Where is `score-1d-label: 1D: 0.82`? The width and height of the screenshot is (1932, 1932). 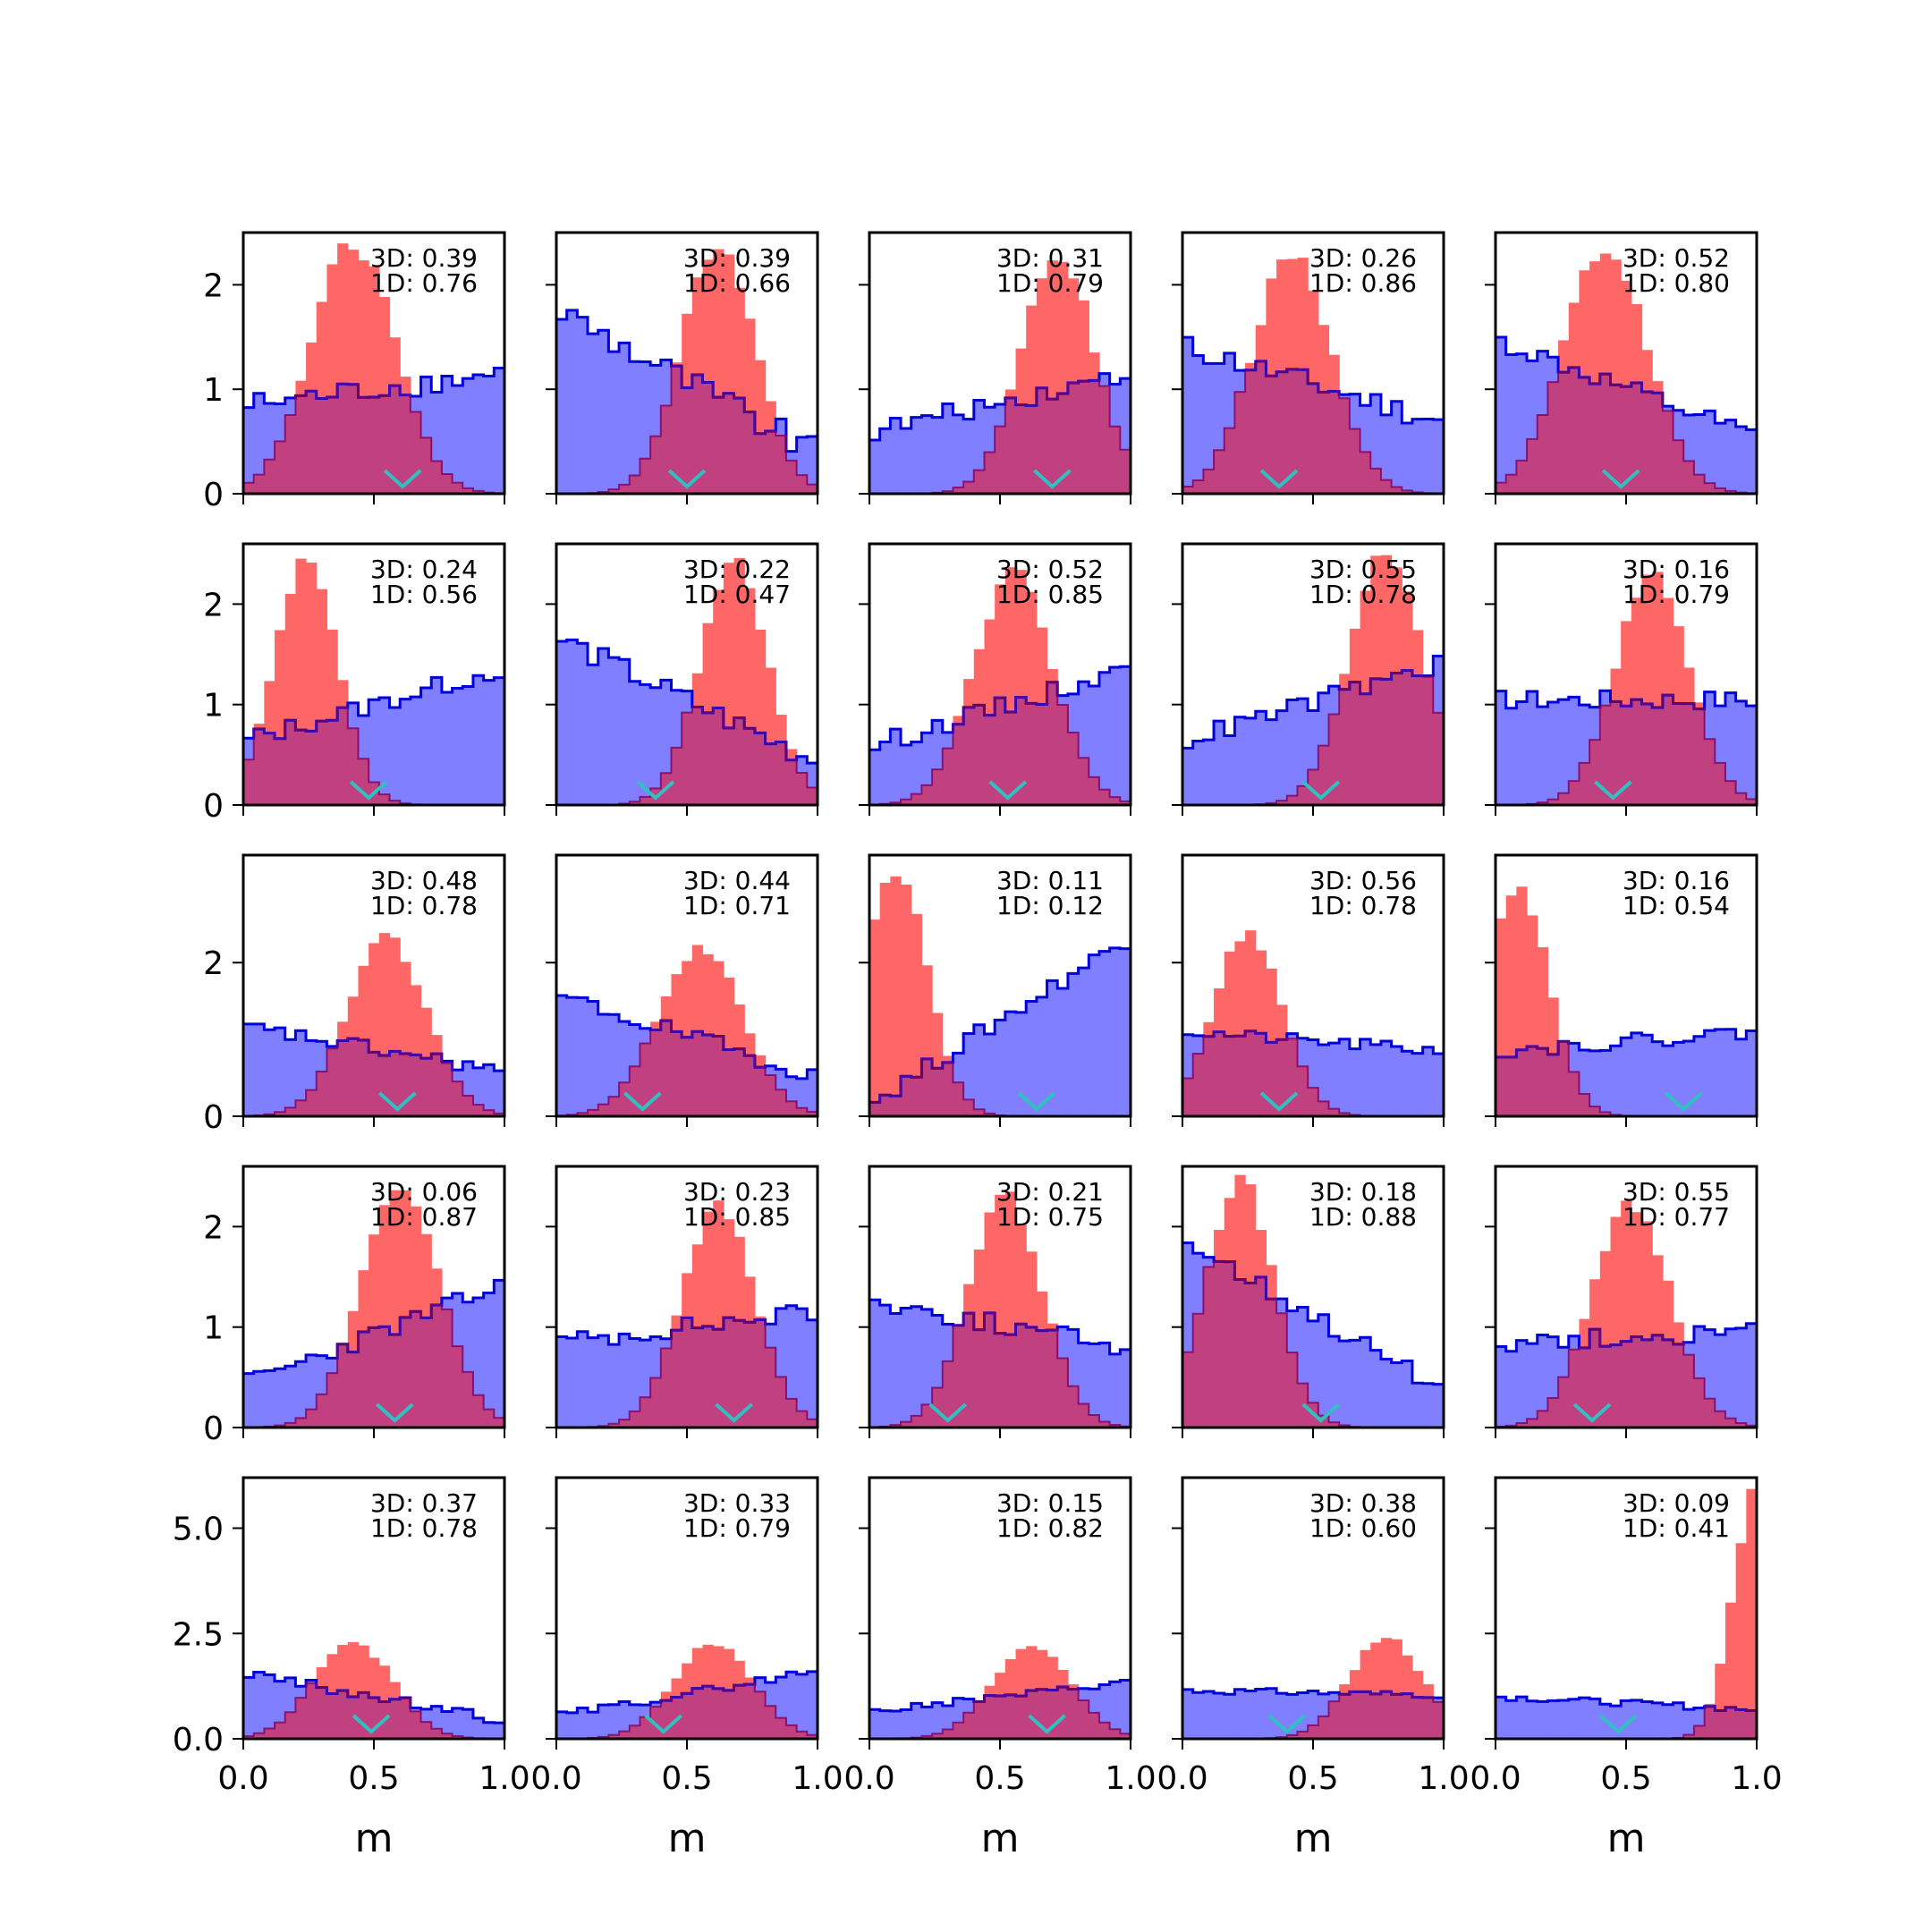
score-1d-label: 1D: 0.82 is located at coordinates (1050, 1528).